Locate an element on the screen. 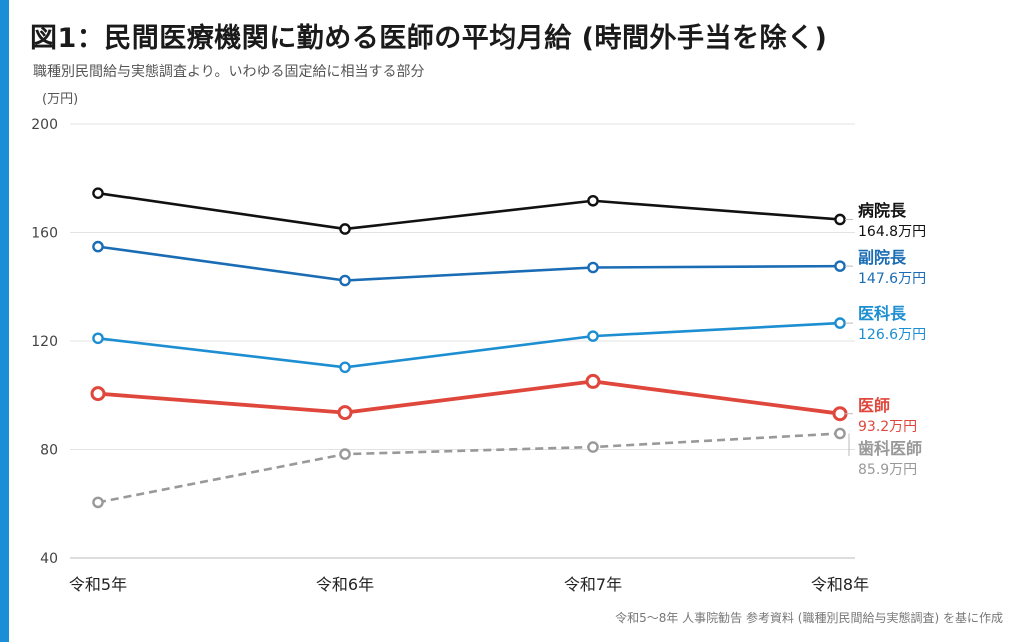 Image resolution: width=1029 pixels, height=642 pixels. series-name-label: 医科長 is located at coordinates (882, 313).